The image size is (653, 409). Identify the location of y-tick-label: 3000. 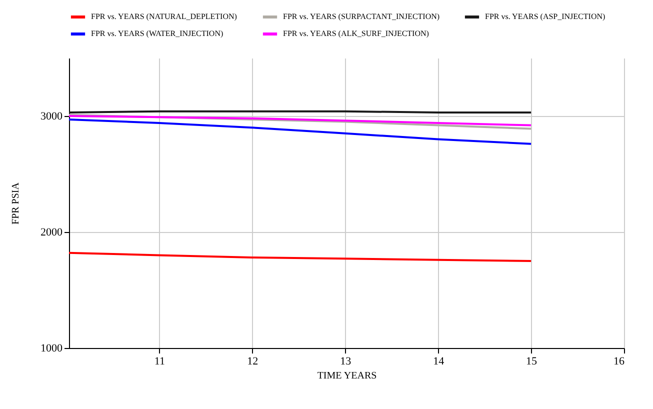
(51, 116).